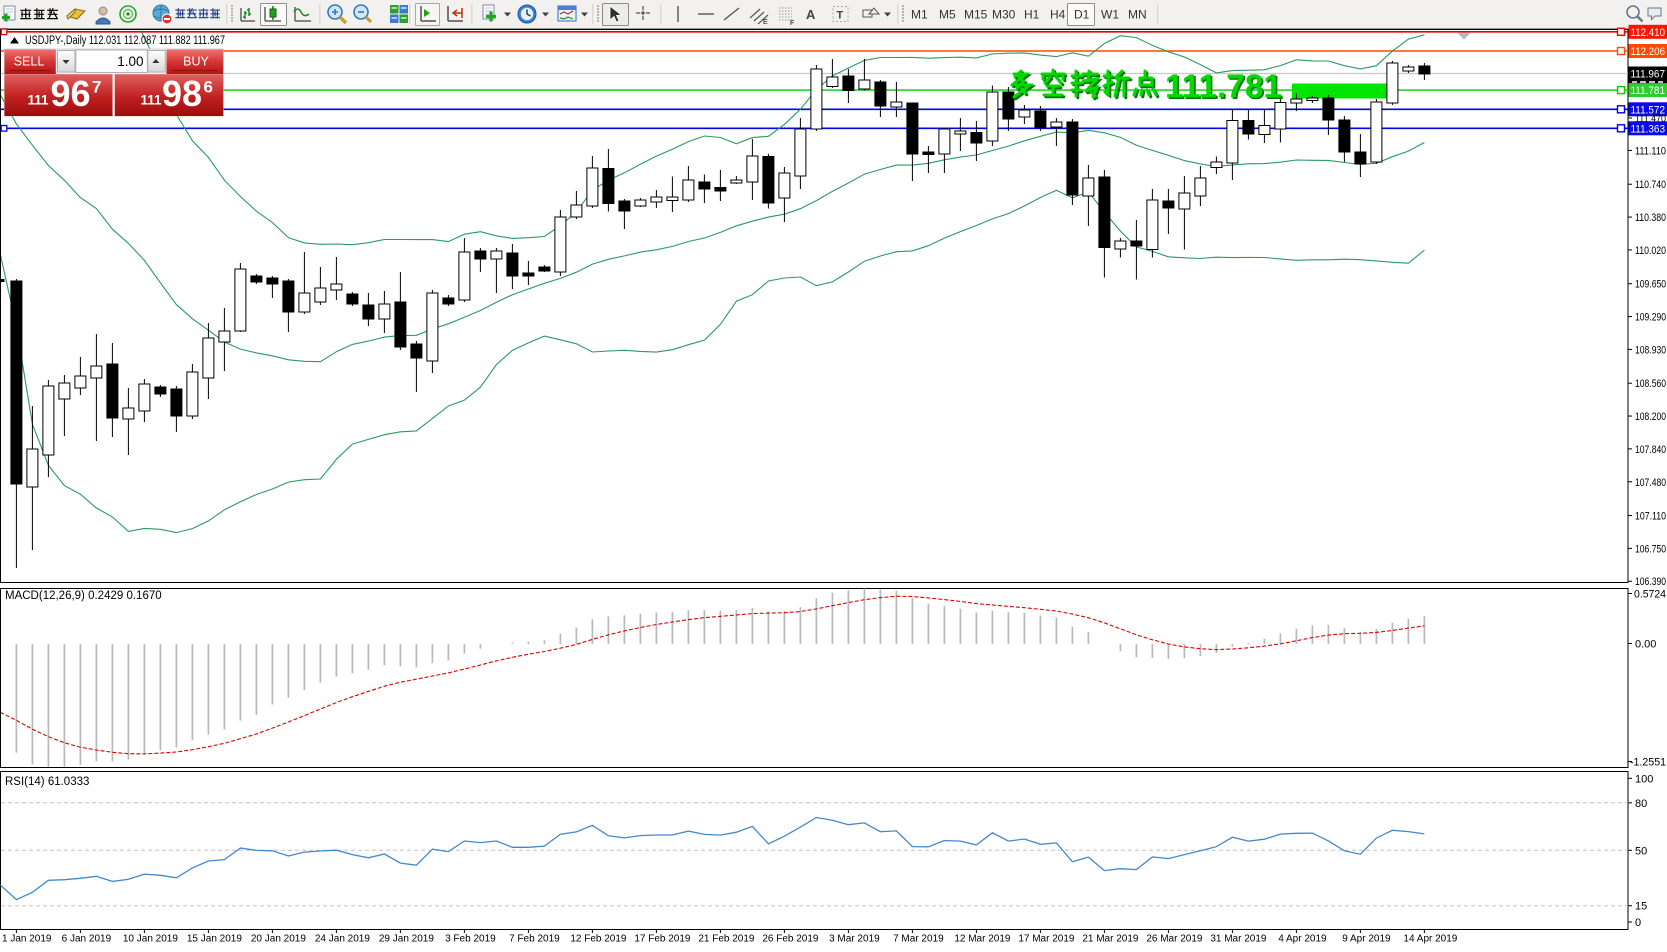 The image size is (1667, 952). I want to click on svg-text: 107.480, so click(1650, 483).